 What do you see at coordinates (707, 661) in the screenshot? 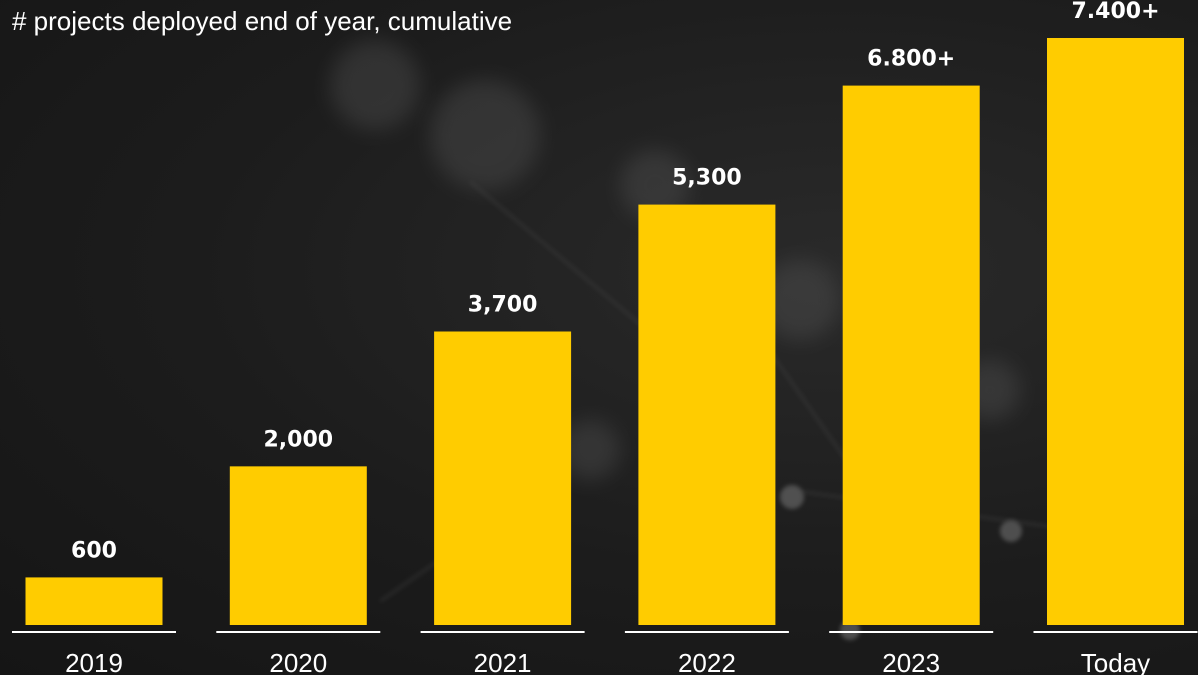
I see `x-tick-label-2022: 2022` at bounding box center [707, 661].